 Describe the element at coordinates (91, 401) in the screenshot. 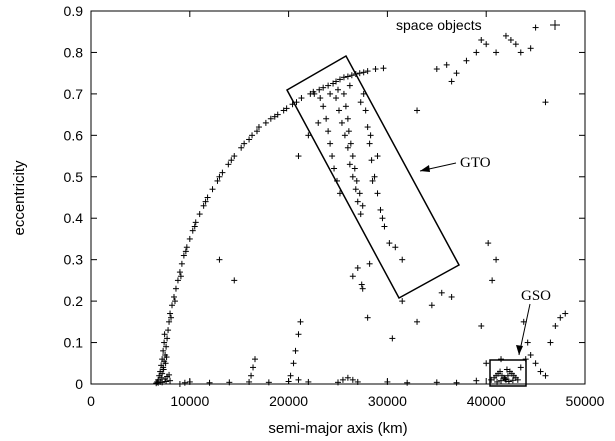

I see `x-tick-label: 0` at that location.